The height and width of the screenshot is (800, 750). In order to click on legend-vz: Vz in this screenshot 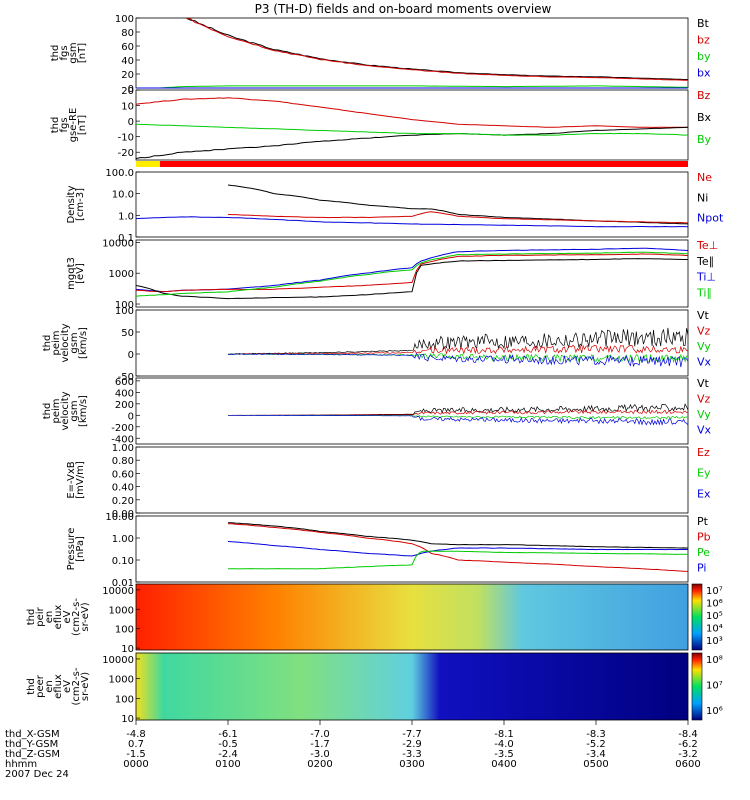, I will do `click(704, 399)`.